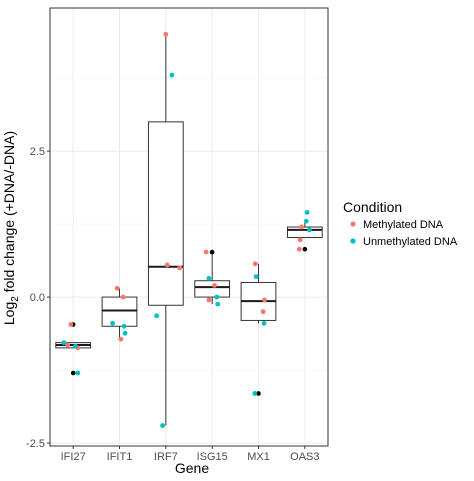  What do you see at coordinates (403, 225) in the screenshot?
I see `legend-label-methylated: Methylated DNA` at bounding box center [403, 225].